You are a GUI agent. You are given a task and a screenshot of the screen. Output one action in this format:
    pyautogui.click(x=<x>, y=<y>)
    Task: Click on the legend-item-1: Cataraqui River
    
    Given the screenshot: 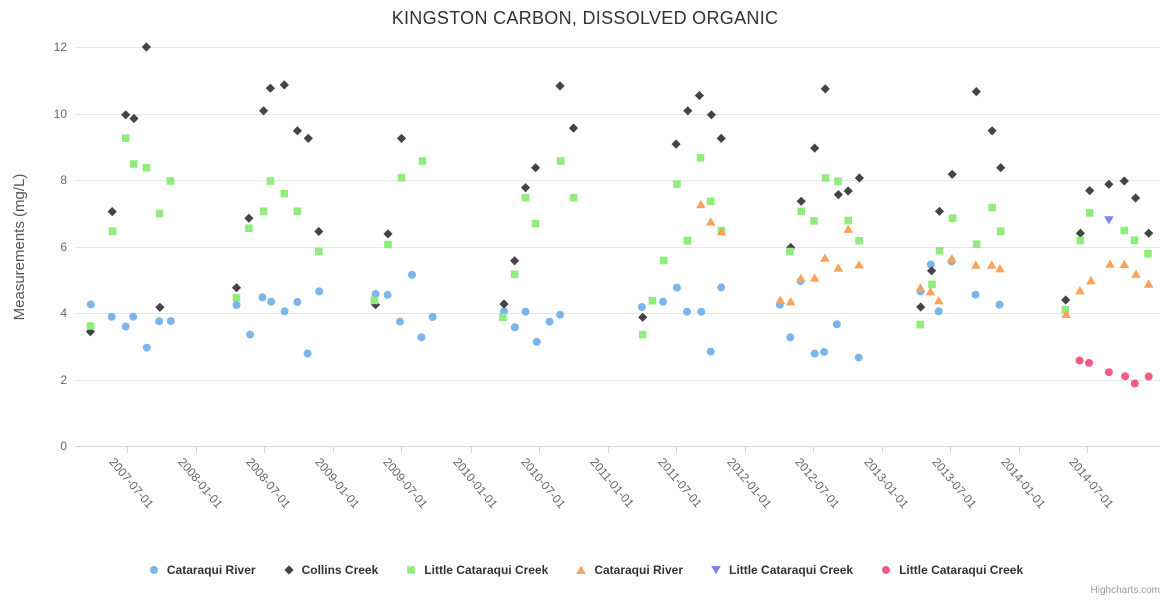 What is the action you would take?
    pyautogui.click(x=201, y=570)
    